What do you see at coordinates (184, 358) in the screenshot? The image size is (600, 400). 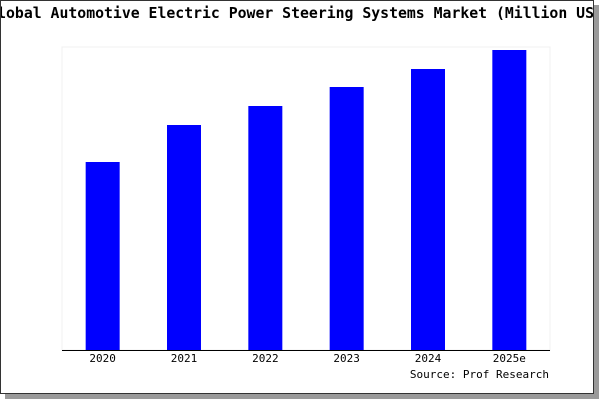 I see `x-tick-label: 2021` at bounding box center [184, 358].